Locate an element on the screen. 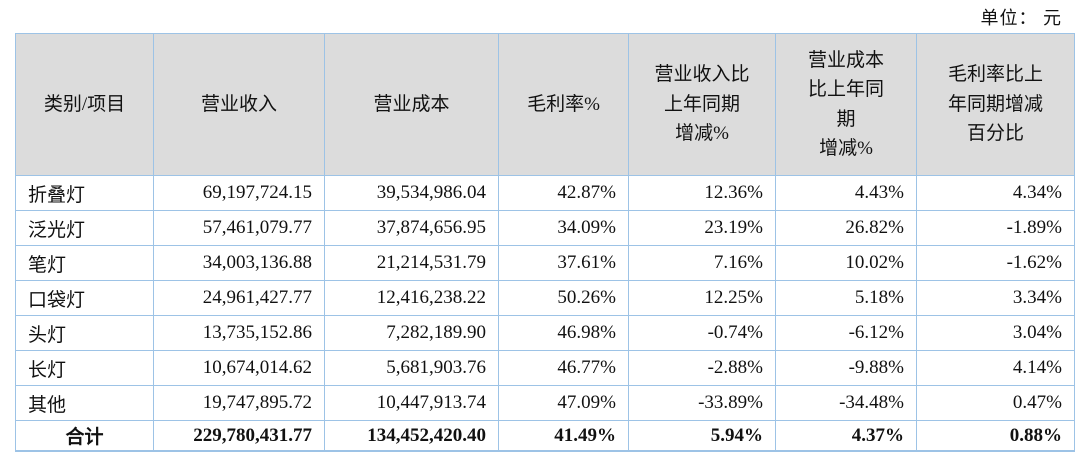  cell-margin-yoy-change-total: 0.88% is located at coordinates (995, 436).